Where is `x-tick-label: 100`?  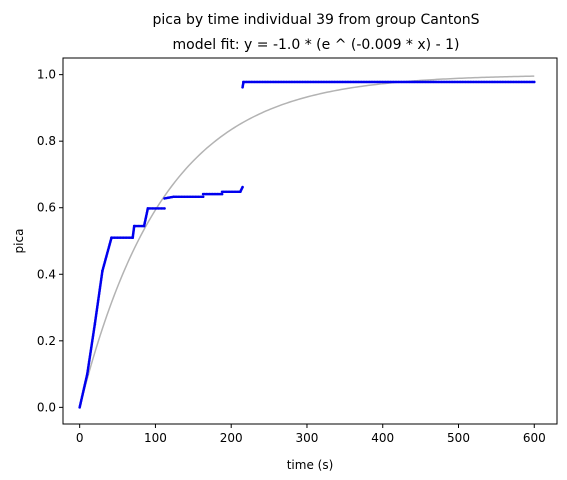
x-tick-label: 100 is located at coordinates (155, 438).